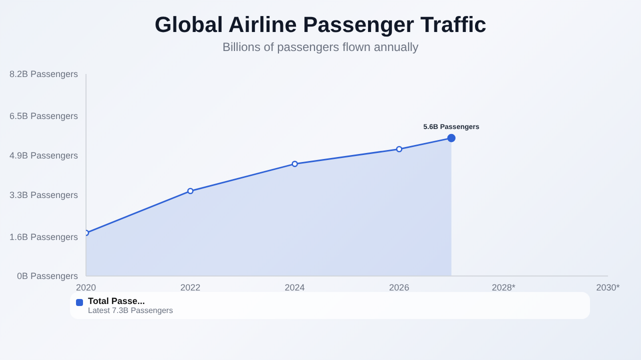 This screenshot has height=360, width=641. Describe the element at coordinates (47, 276) in the screenshot. I see `y-tick-label: 0B Passengers` at that location.